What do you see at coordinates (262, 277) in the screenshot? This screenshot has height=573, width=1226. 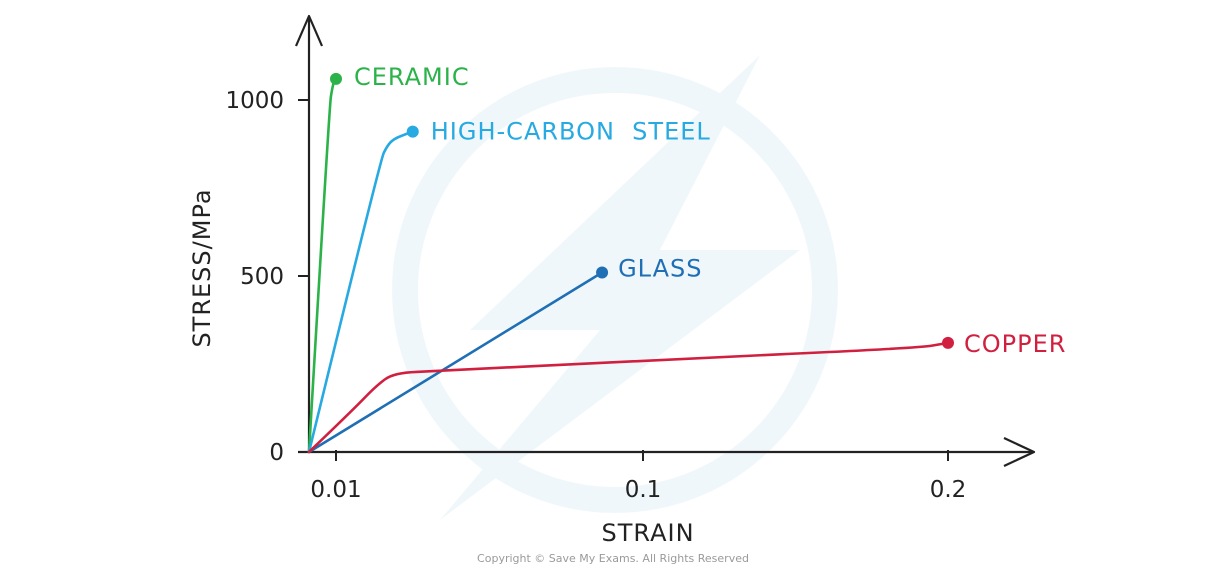 I see `y-tick-label: 500` at bounding box center [262, 277].